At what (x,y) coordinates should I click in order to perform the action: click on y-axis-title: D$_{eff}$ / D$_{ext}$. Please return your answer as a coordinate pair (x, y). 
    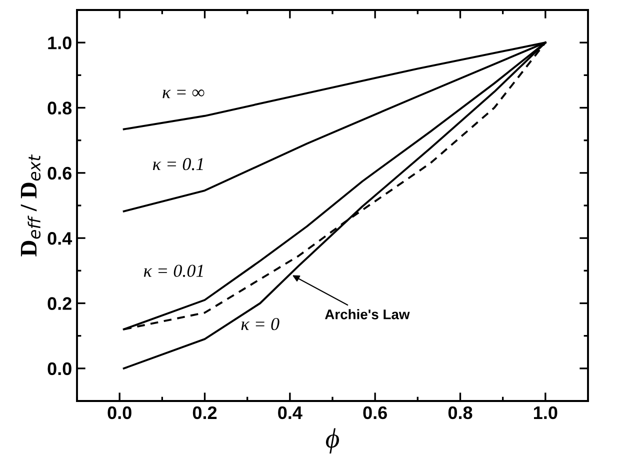
    Looking at the image, I should click on (30, 205).